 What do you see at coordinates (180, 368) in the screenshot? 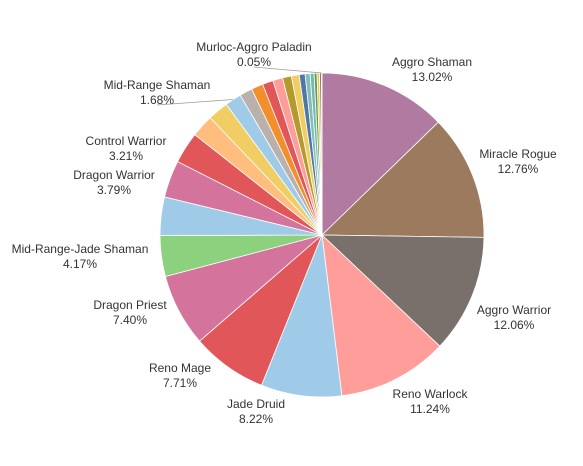
I see `slice-label: Reno Mage` at bounding box center [180, 368].